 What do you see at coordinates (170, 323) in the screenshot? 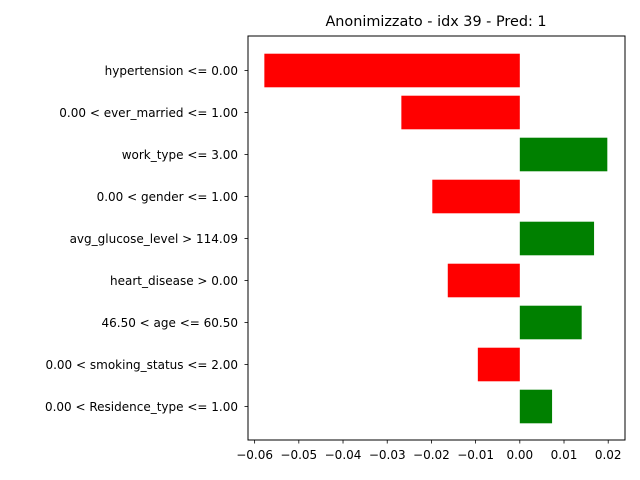
I see `y-tick-label-6: 46.50 < age <= 60.50` at bounding box center [170, 323].